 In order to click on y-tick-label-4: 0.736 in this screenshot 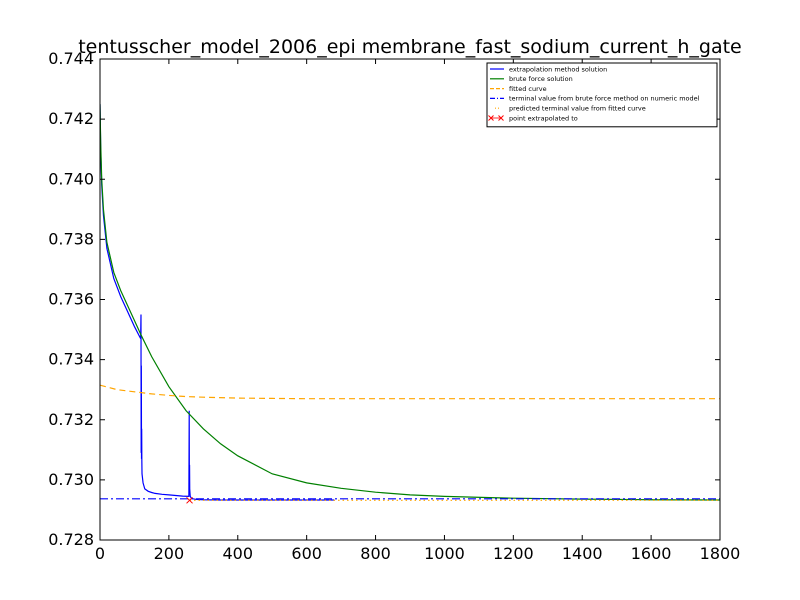, I will do `click(71, 299)`.